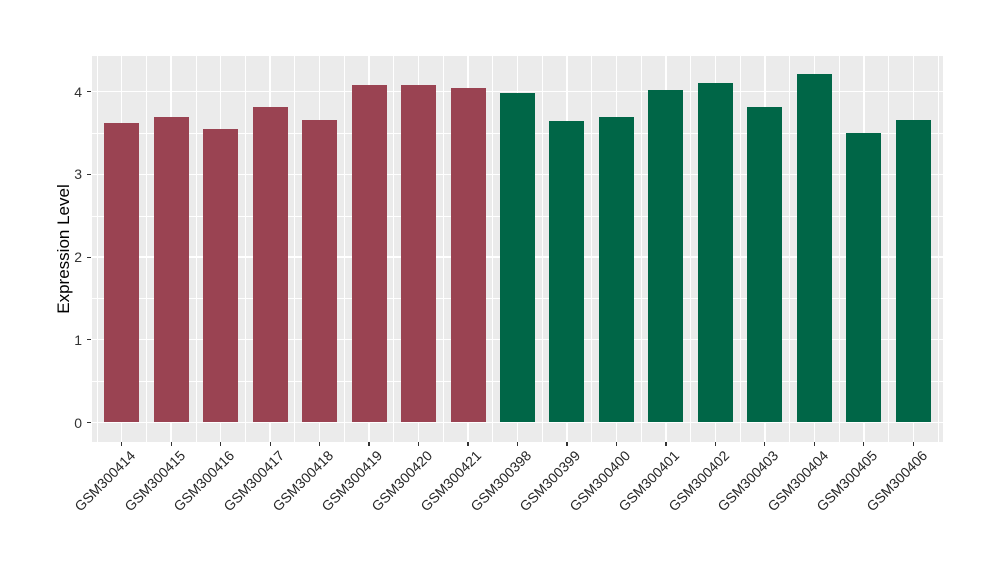 This screenshot has height=580, width=1000. Describe the element at coordinates (468, 255) in the screenshot. I see `bar-GSM300421` at that location.